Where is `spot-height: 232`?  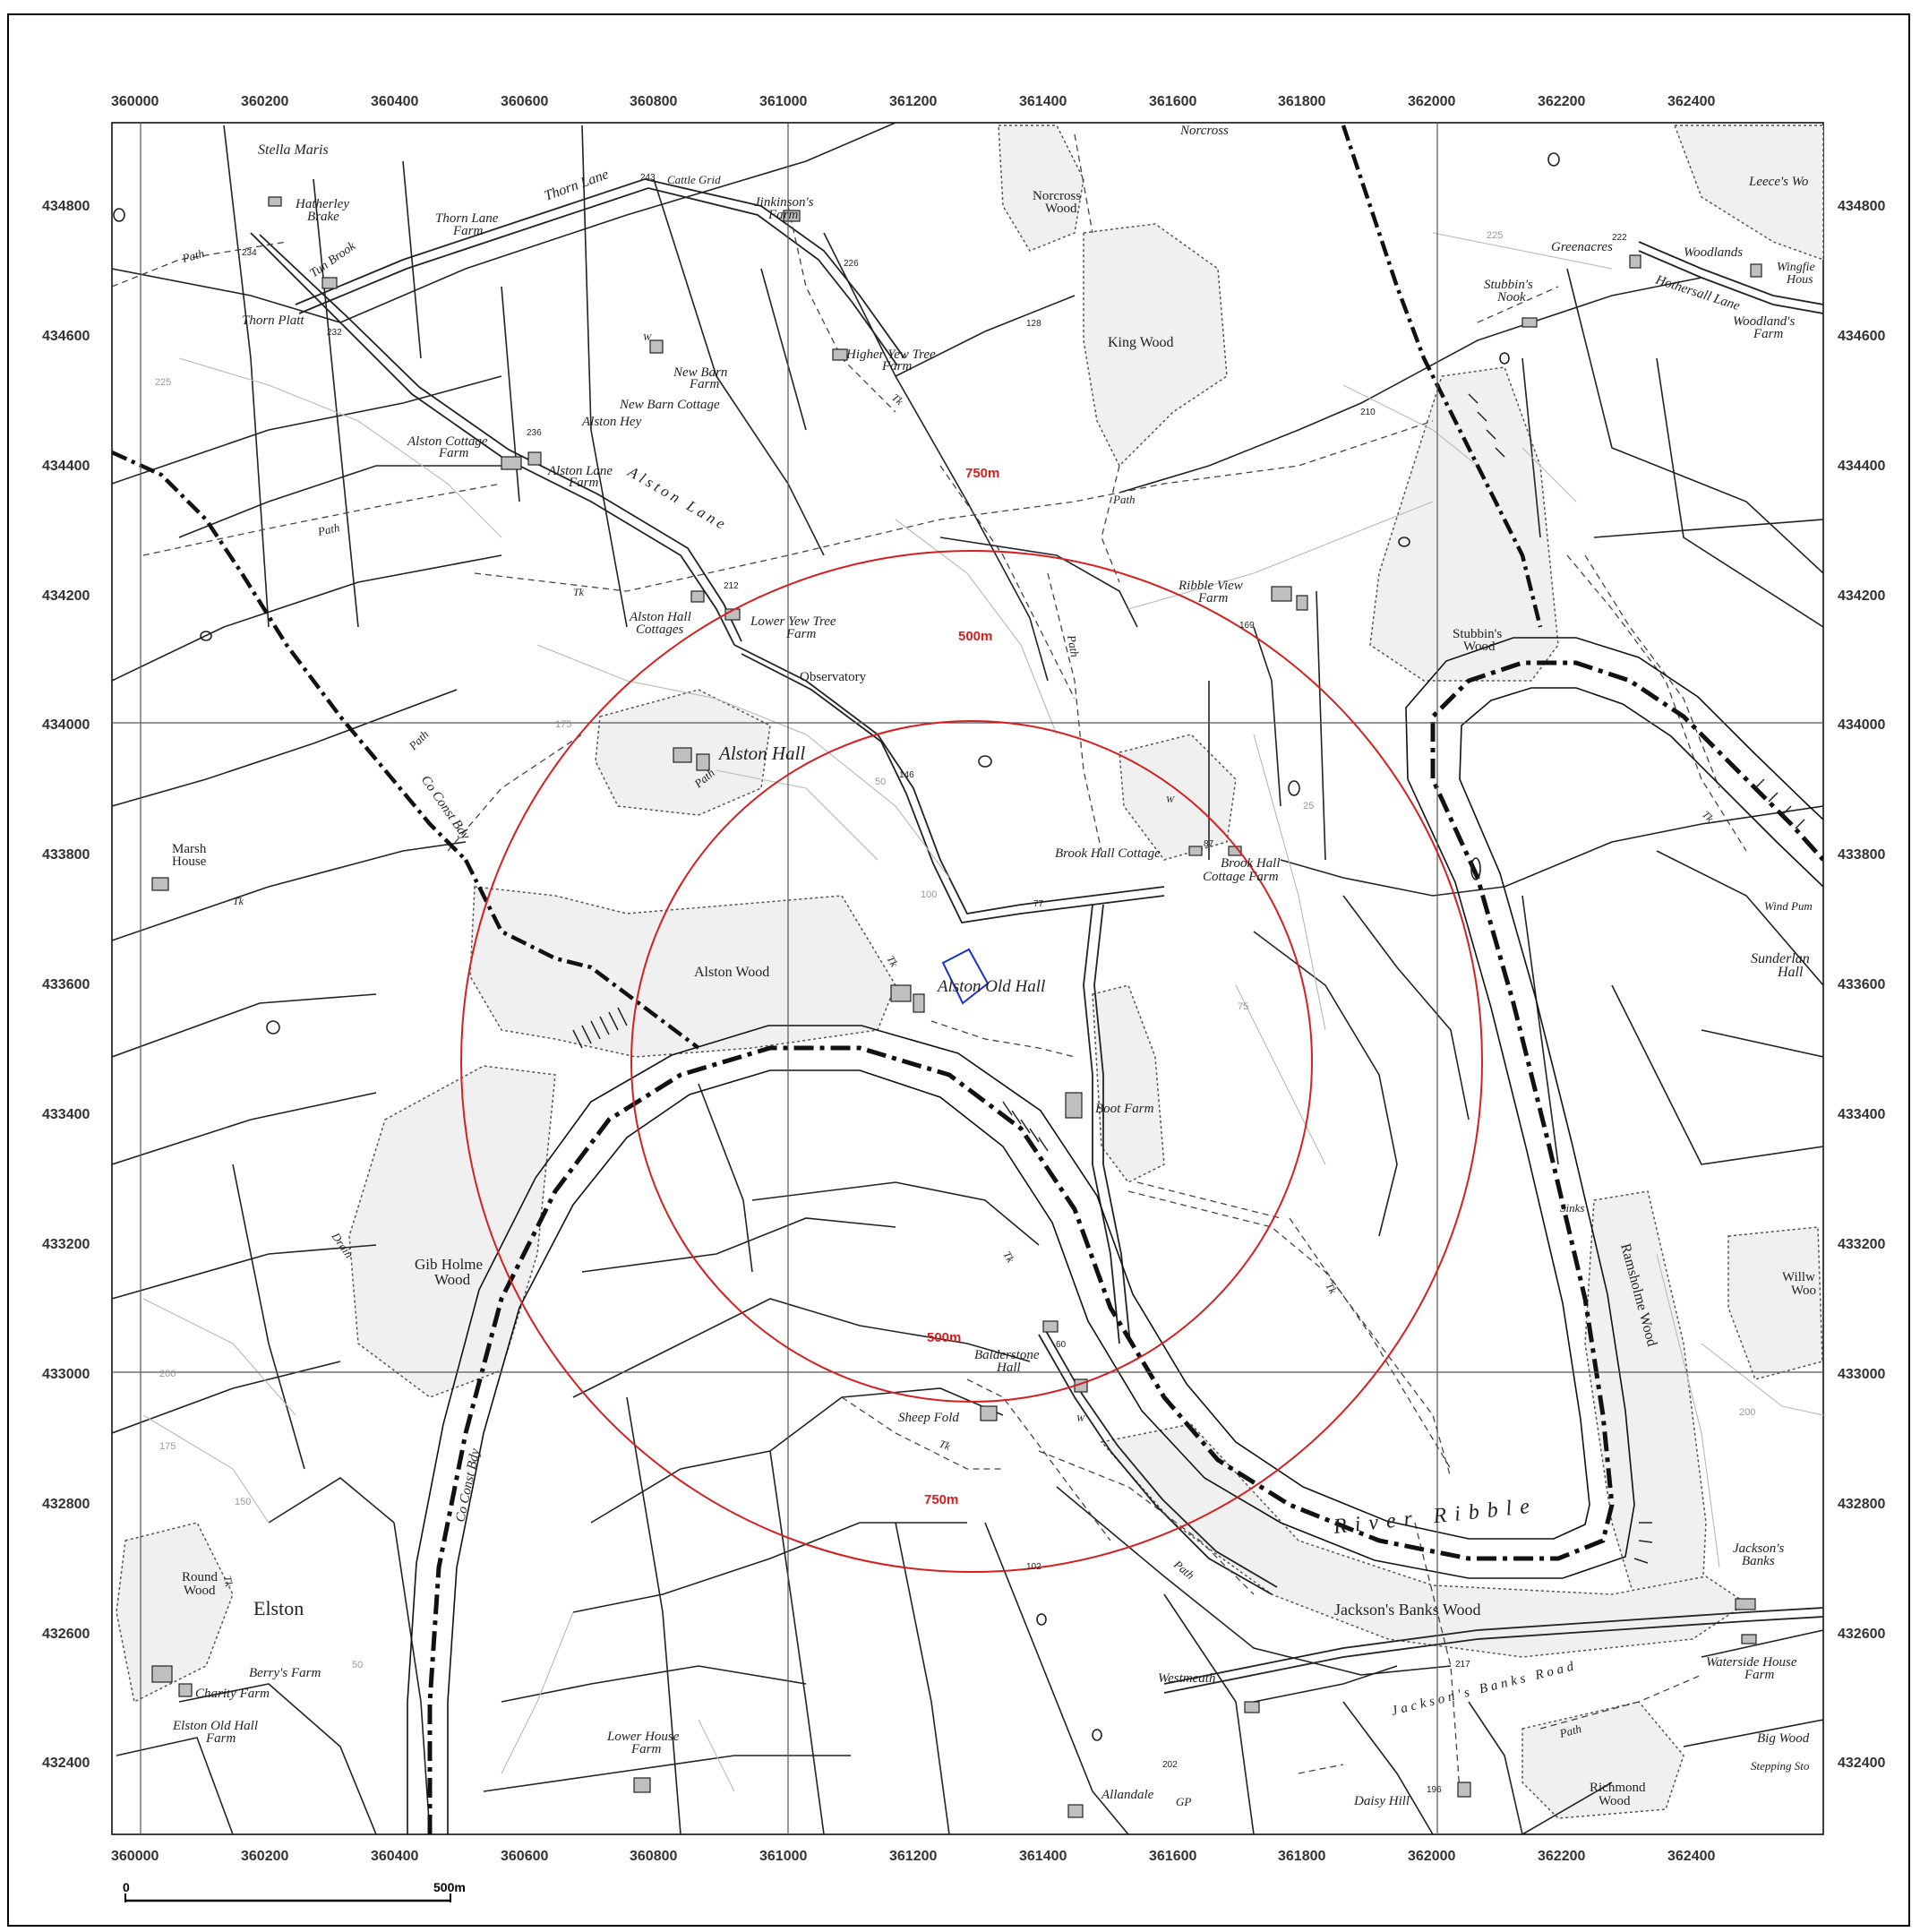 spot-height: 232 is located at coordinates (335, 333).